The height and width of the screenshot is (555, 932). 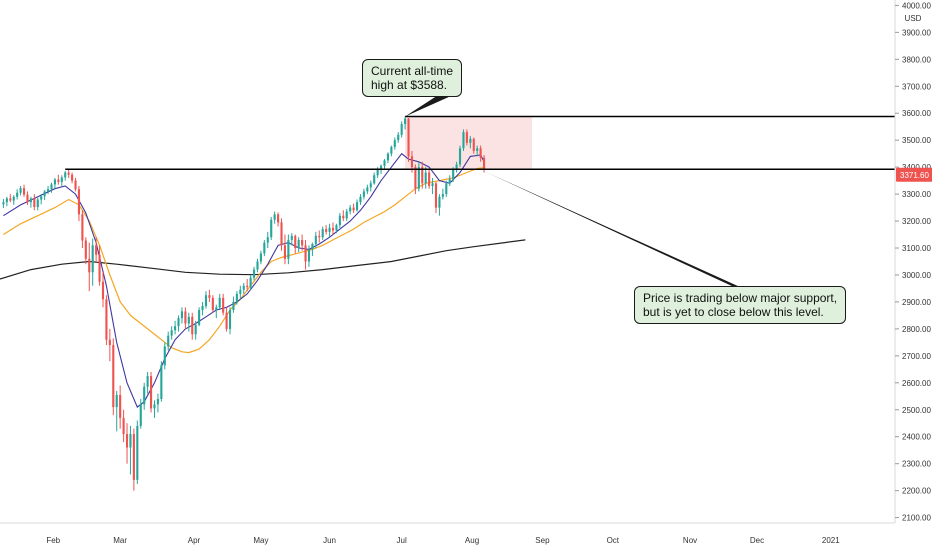 What do you see at coordinates (916, 140) in the screenshot?
I see `y-tick-label: 3500.00` at bounding box center [916, 140].